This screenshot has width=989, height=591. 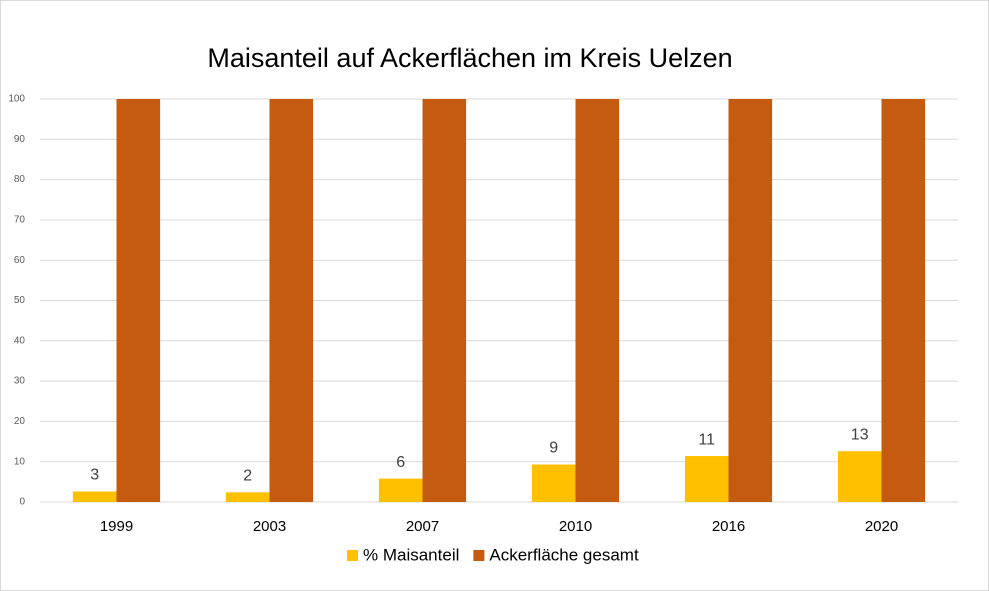 What do you see at coordinates (20, 260) in the screenshot?
I see `y-tick-label: 60` at bounding box center [20, 260].